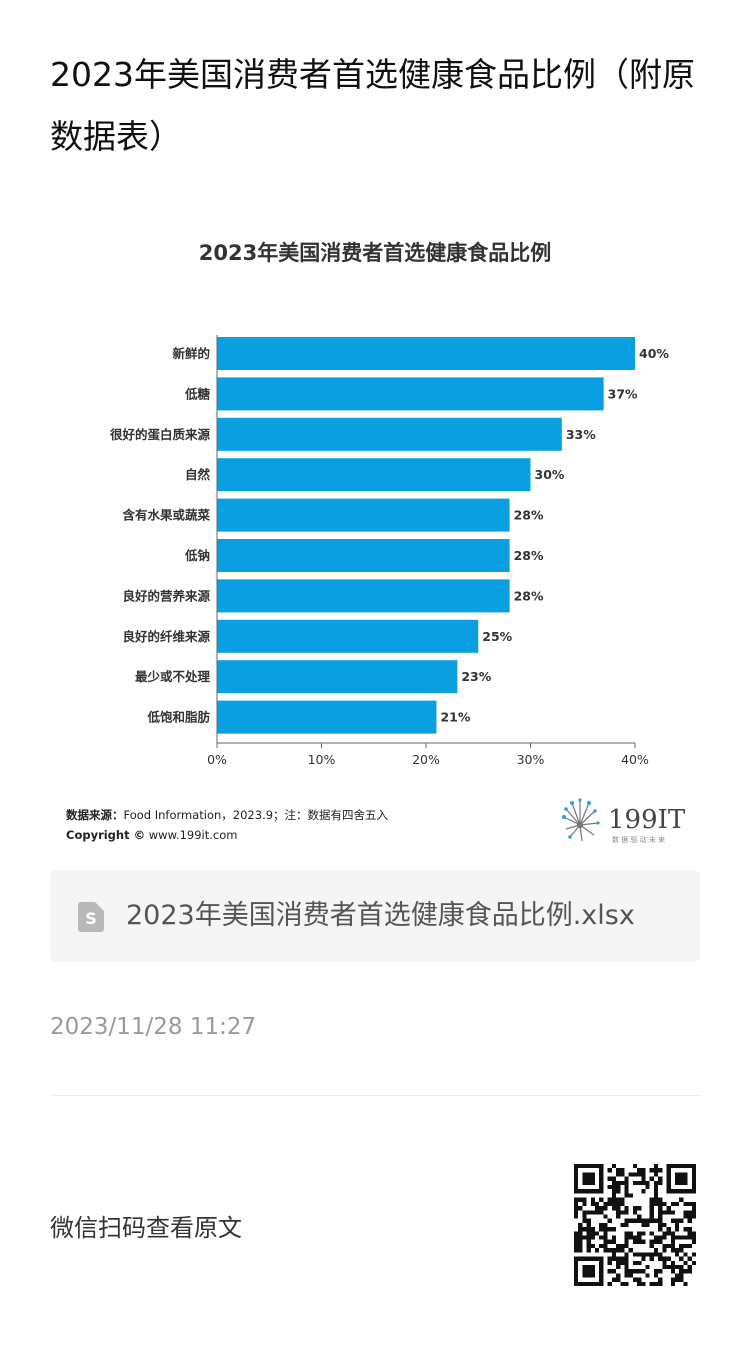 Image resolution: width=750 pixels, height=1353 pixels. Describe the element at coordinates (197, 555) in the screenshot. I see `category-label: 低钠` at that location.